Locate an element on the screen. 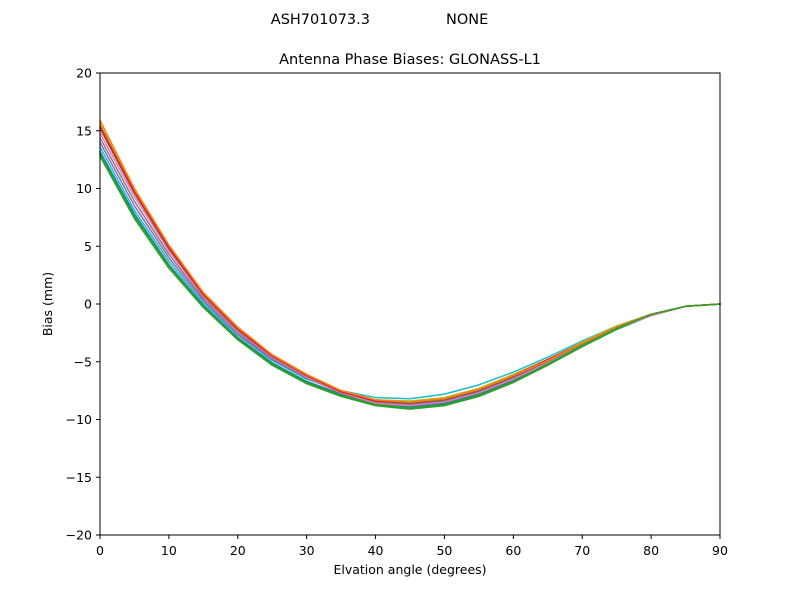 Image resolution: width=800 pixels, height=600 pixels. y-tick-label: 15 is located at coordinates (84, 130).